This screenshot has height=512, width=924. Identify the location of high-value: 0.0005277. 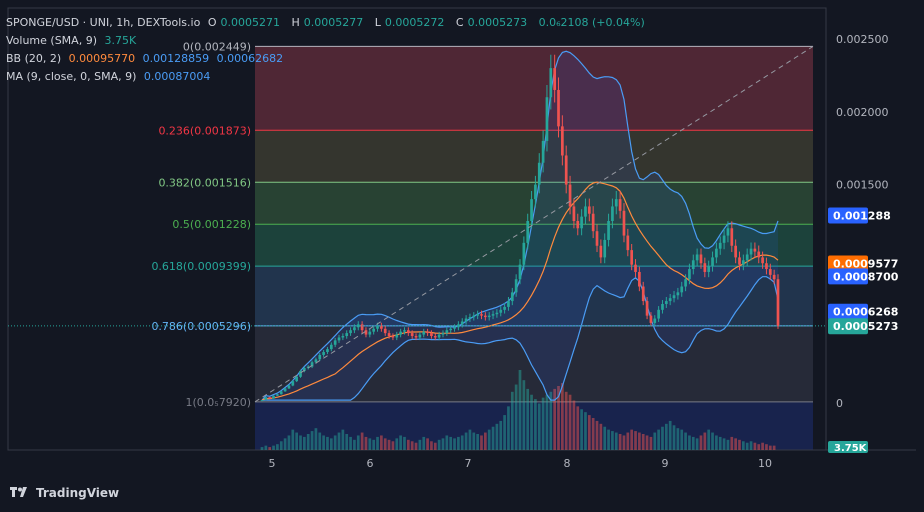
(333, 22).